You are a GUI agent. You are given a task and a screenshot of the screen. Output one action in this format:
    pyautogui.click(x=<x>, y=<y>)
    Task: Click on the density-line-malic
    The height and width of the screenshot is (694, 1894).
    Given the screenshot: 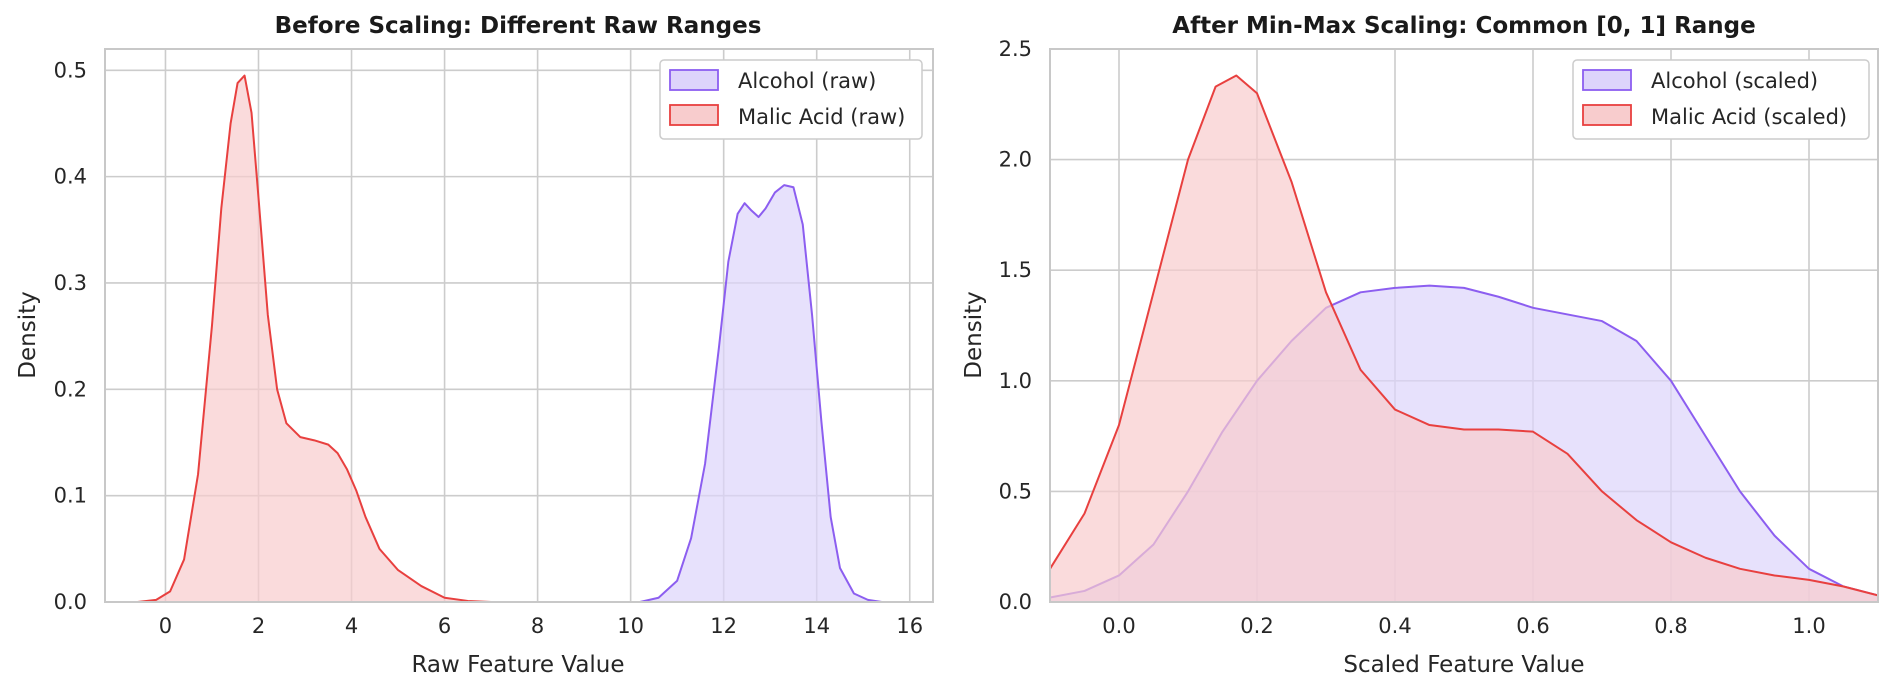 What is the action you would take?
    pyautogui.click(x=314, y=338)
    